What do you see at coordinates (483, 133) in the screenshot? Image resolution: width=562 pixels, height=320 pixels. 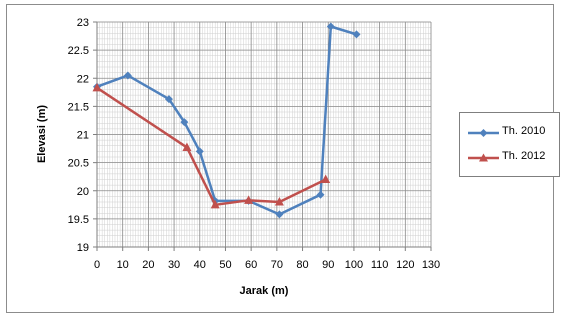 I see `legend-swatch-th-2010` at bounding box center [483, 133].